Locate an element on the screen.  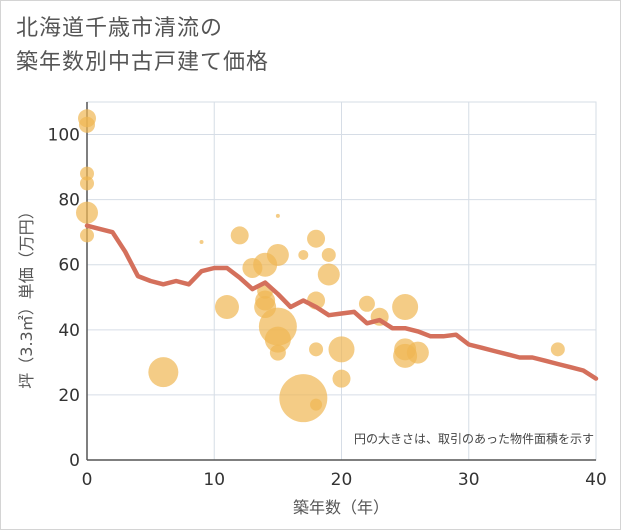
x-tick-label: 30 is located at coordinates (469, 480).